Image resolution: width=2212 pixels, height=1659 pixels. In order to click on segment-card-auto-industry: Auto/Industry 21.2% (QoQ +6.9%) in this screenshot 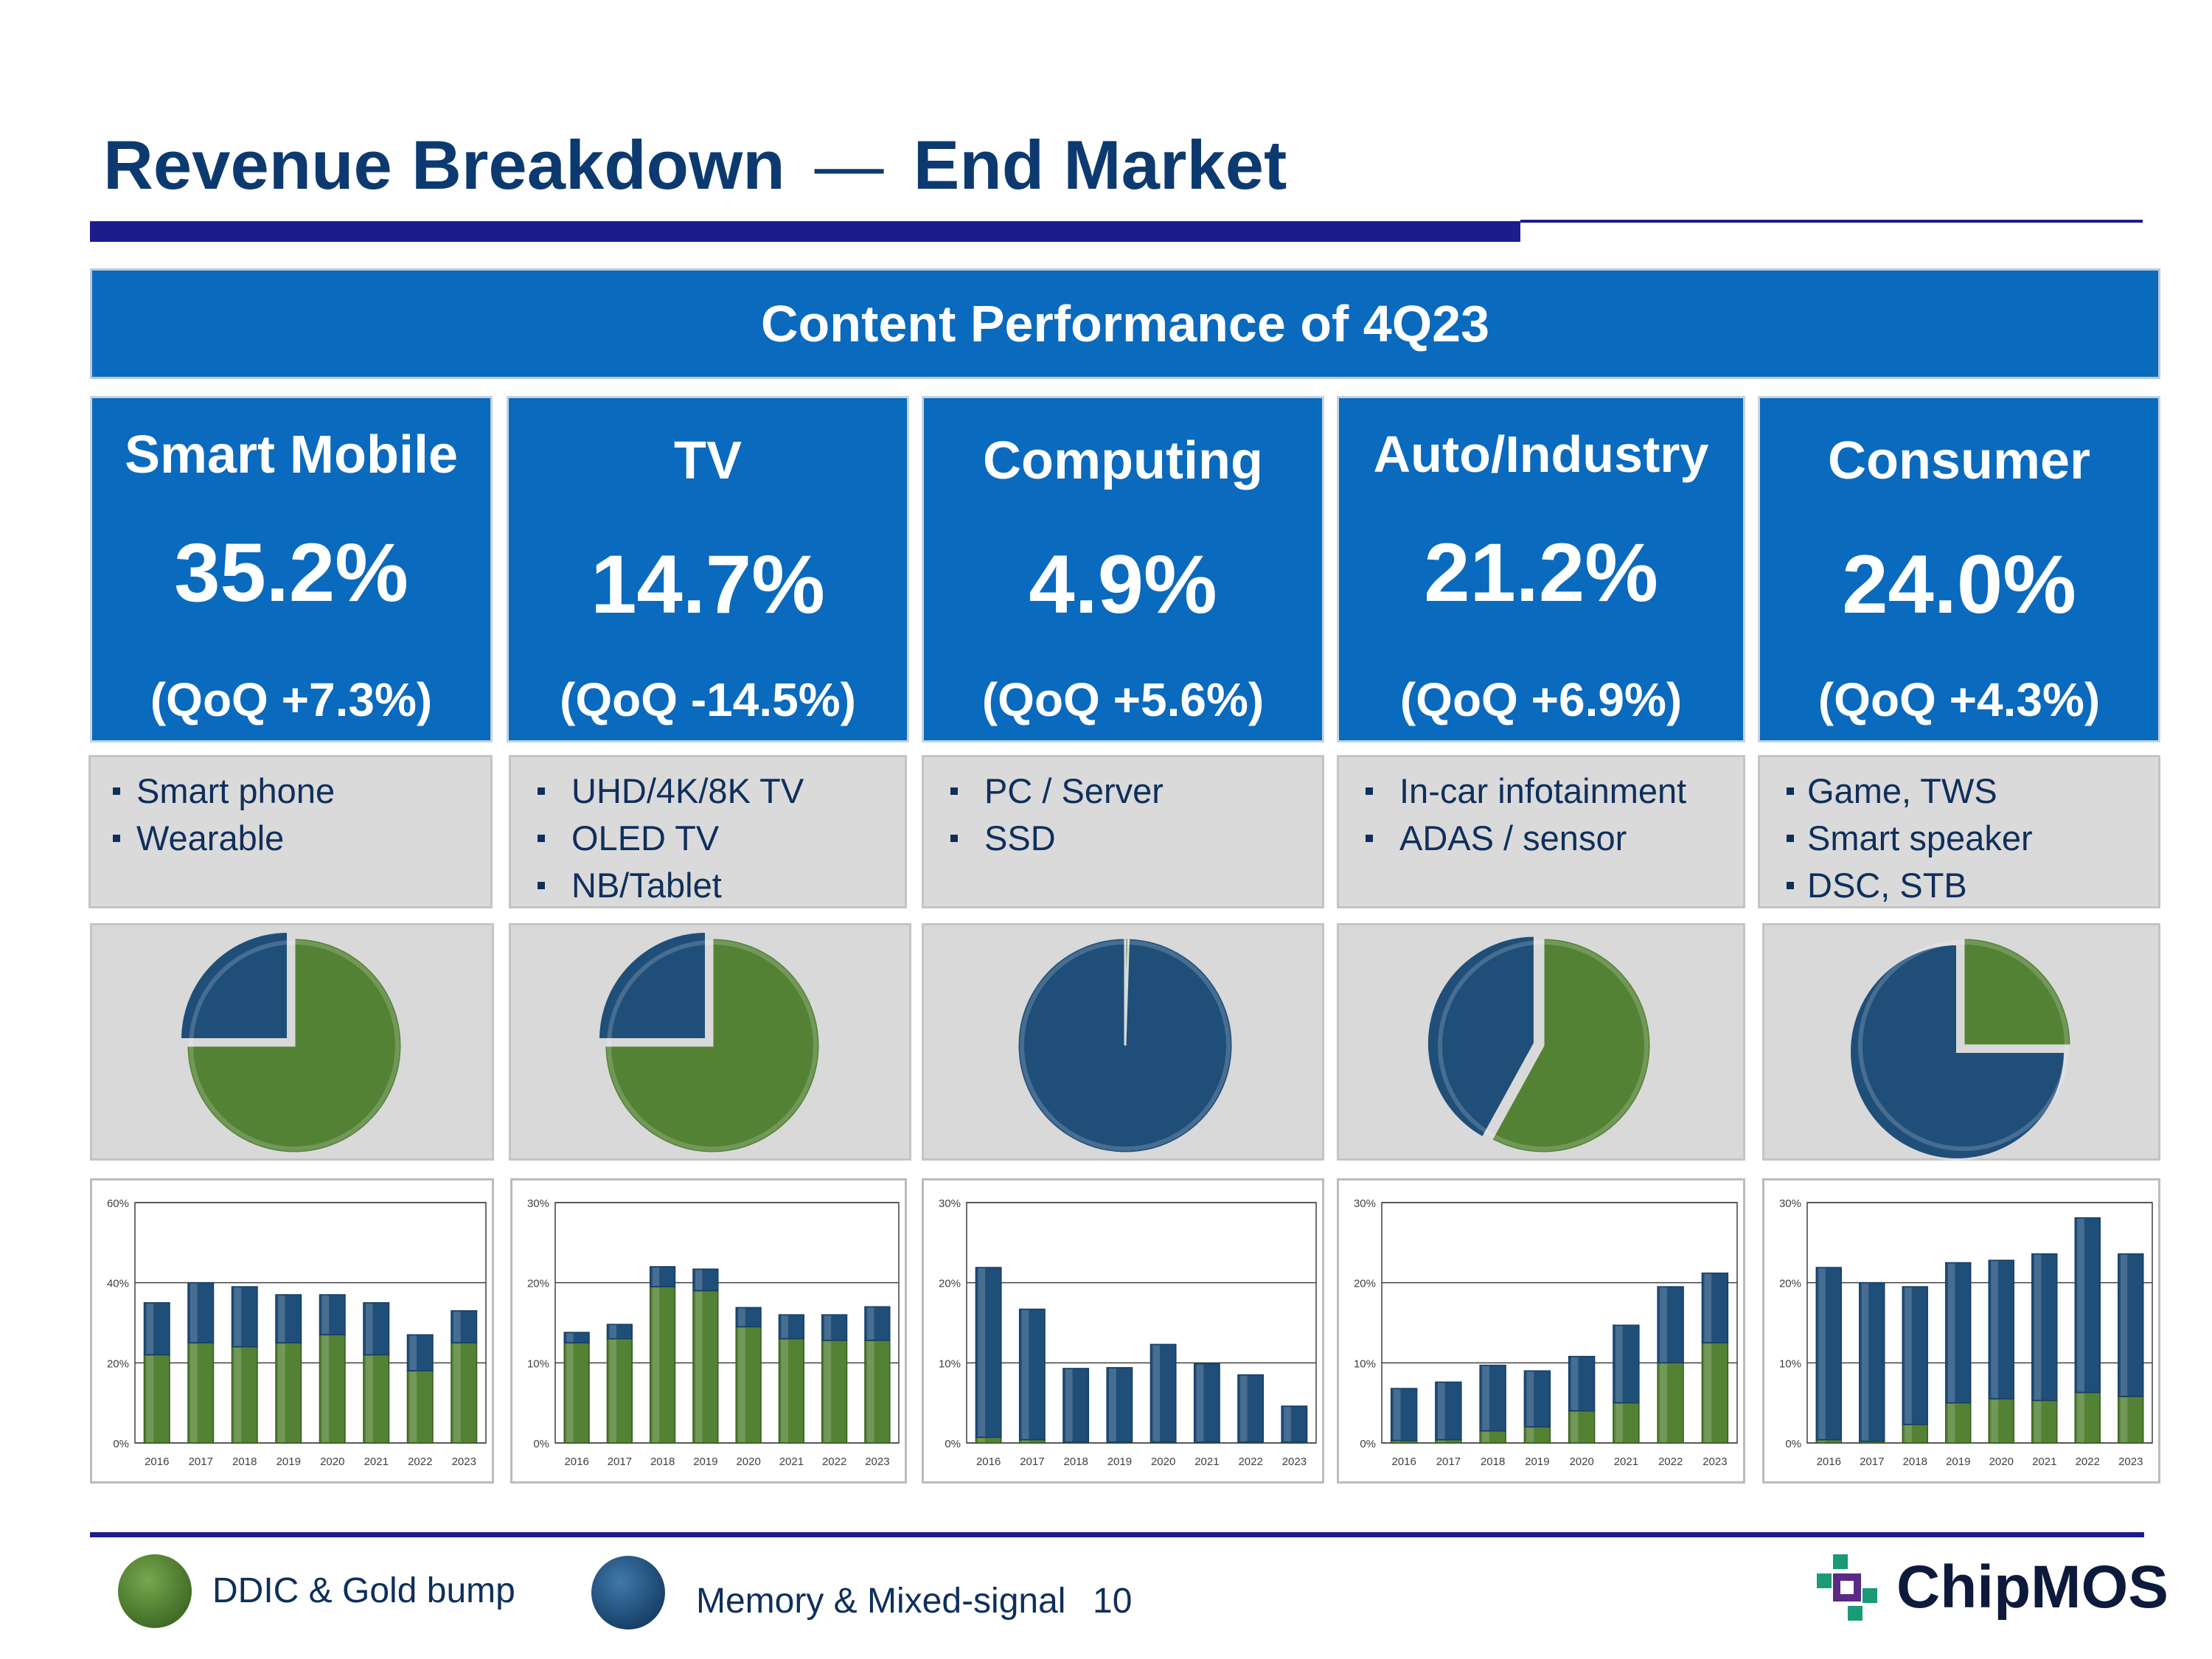, I will do `click(1541, 569)`.